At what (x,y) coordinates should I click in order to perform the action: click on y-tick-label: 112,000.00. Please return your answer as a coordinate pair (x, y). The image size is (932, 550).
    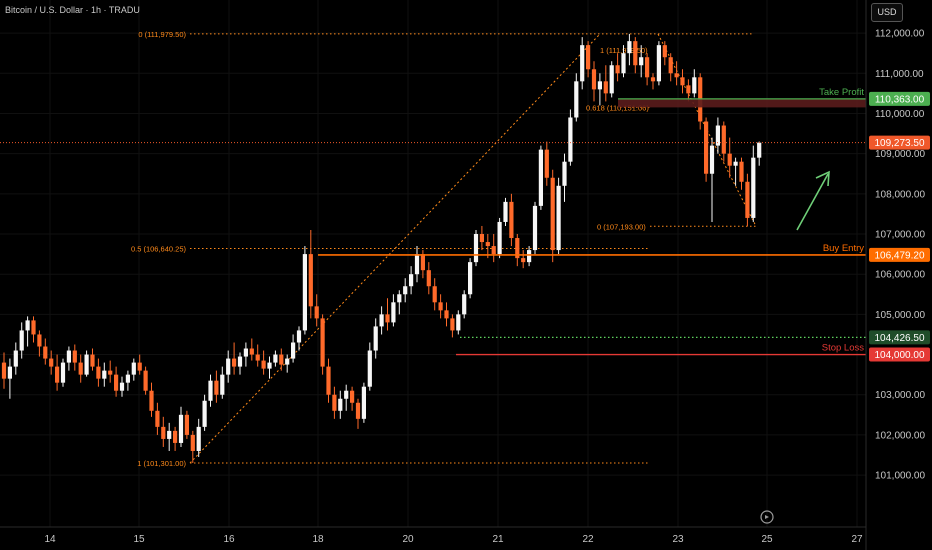
    Looking at the image, I should click on (900, 34).